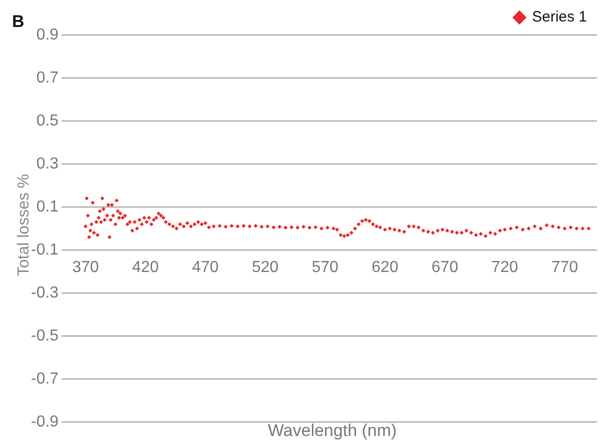  What do you see at coordinates (145, 267) in the screenshot?
I see `x-tick-label: 420` at bounding box center [145, 267].